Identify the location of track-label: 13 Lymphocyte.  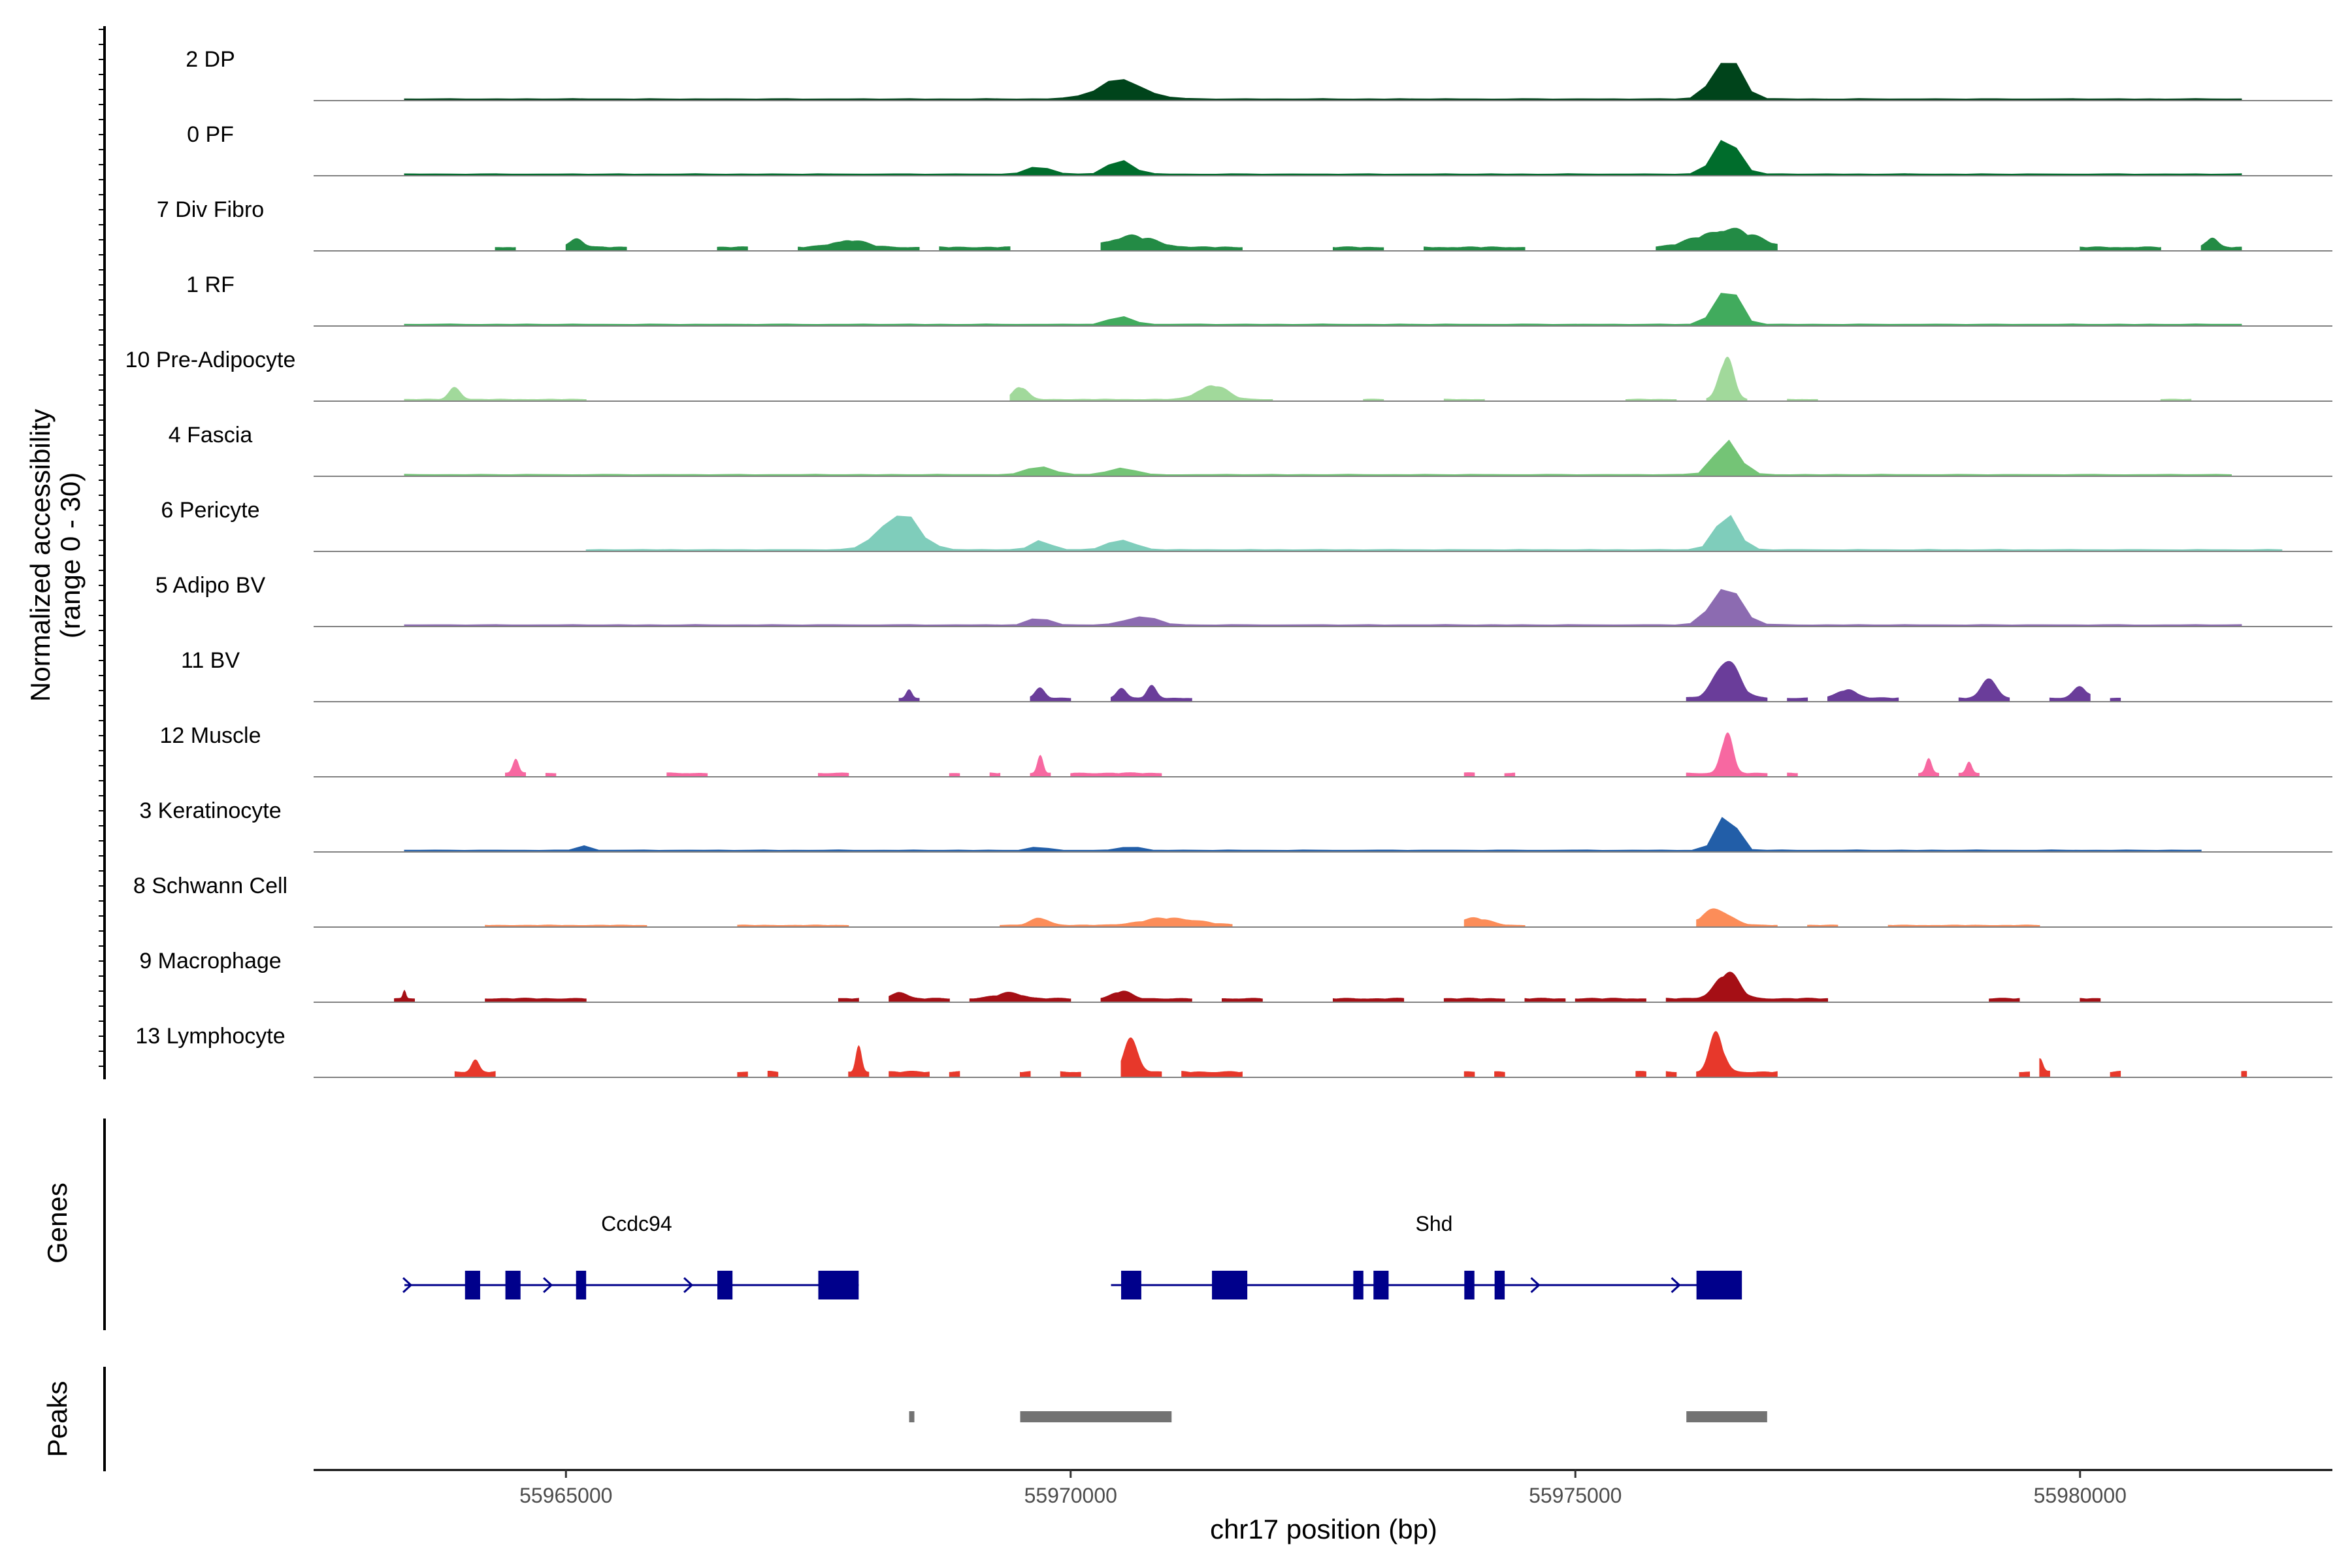
(210, 1036).